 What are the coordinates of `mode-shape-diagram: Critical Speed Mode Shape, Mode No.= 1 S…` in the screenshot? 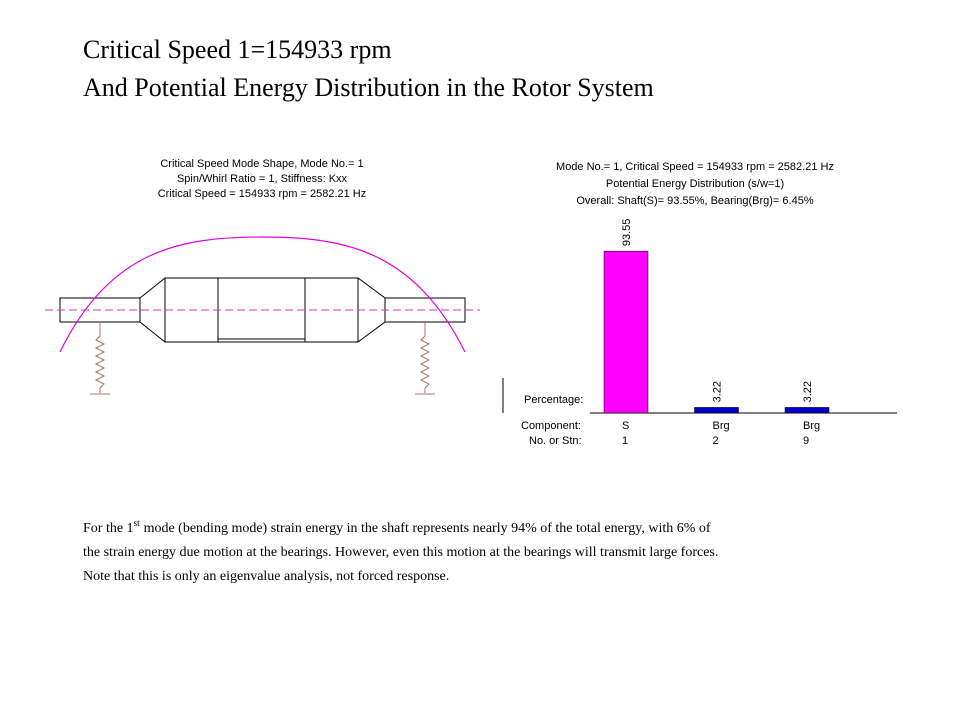 It's located at (262, 276).